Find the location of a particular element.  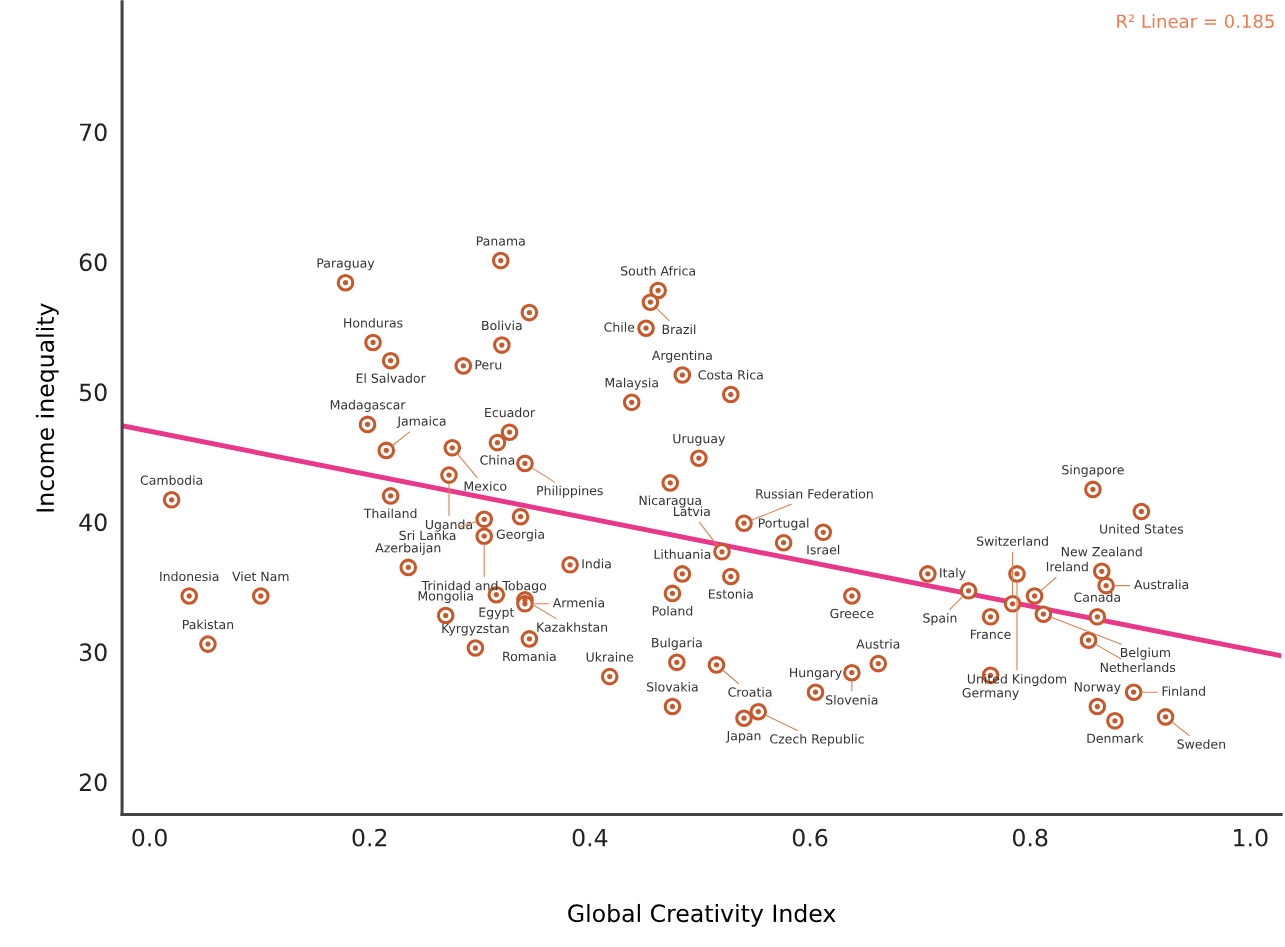

y-tick-label: 30 is located at coordinates (93, 652).